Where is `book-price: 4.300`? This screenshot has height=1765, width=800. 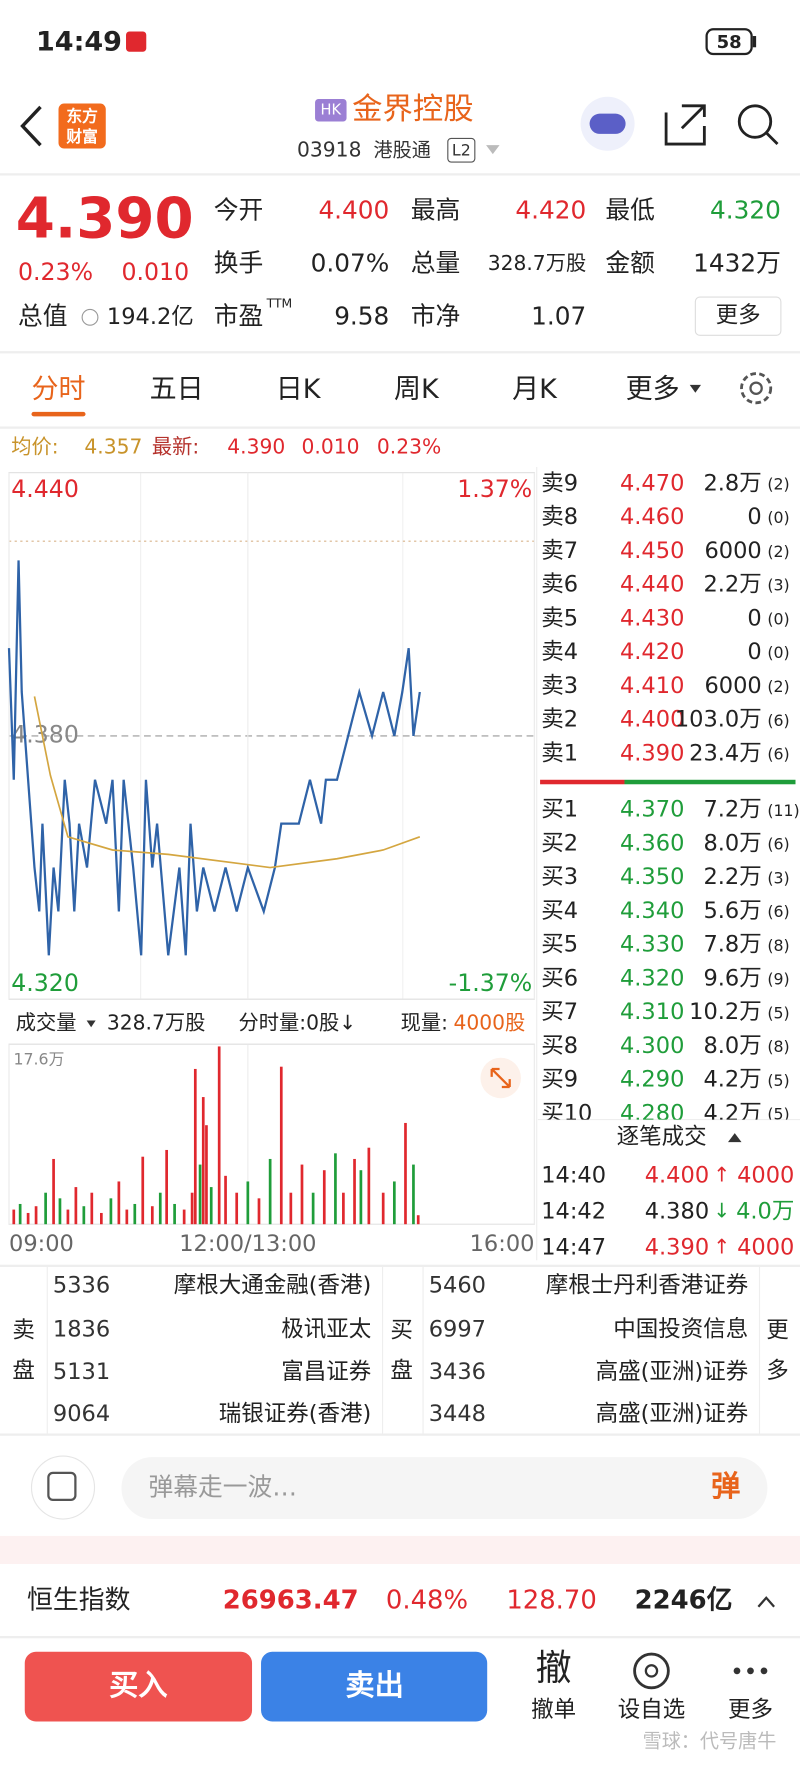
book-price: 4.300 is located at coordinates (652, 1046).